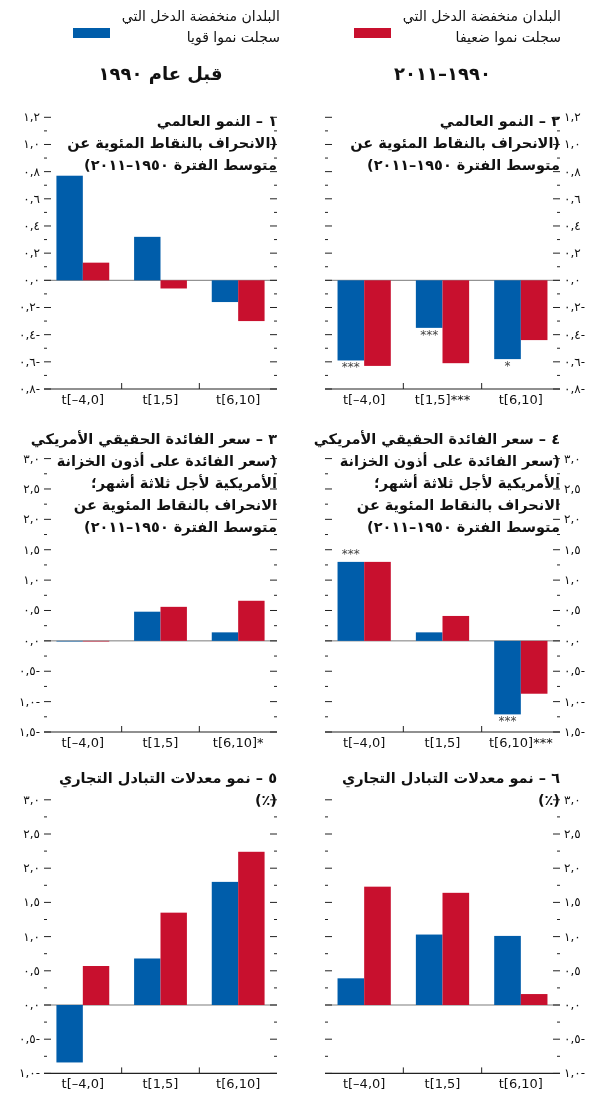 This screenshot has height=1102, width=604. Describe the element at coordinates (481, 27) in the screenshot. I see `legend-label: البلدان منخفضة الدخل التي سجلت نموا ضعيفا` at that location.